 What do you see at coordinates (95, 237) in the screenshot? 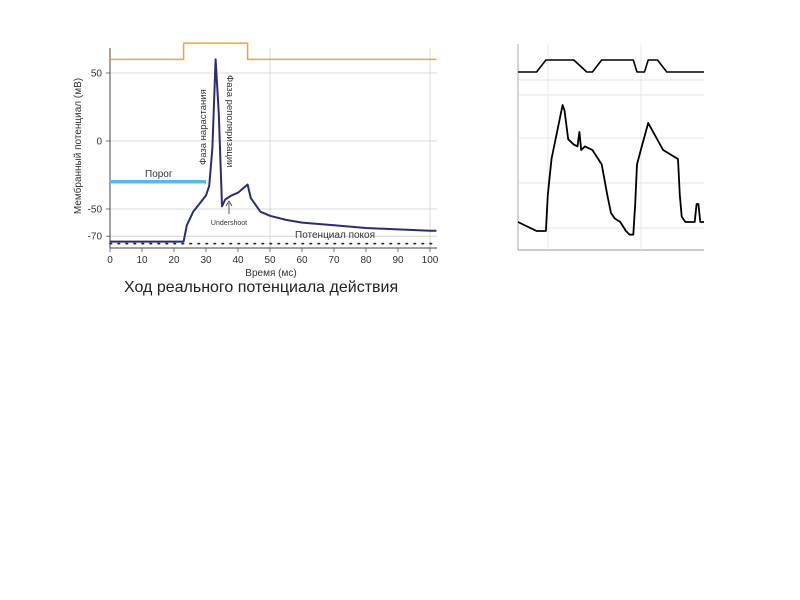
I see `y-tick-label: -70` at bounding box center [95, 237].